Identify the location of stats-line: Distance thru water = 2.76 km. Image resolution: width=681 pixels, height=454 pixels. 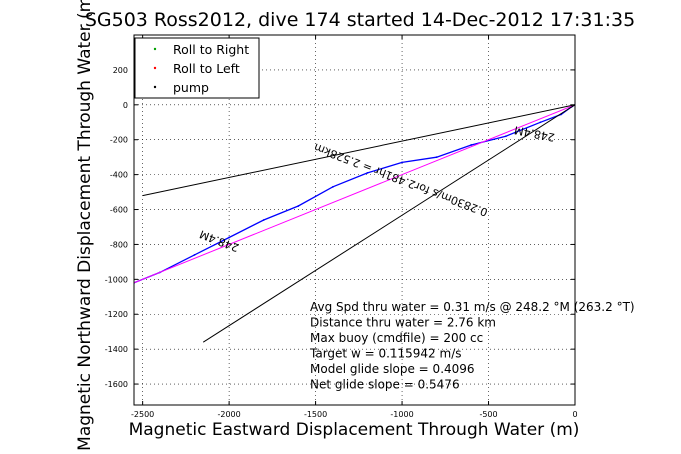
(403, 323).